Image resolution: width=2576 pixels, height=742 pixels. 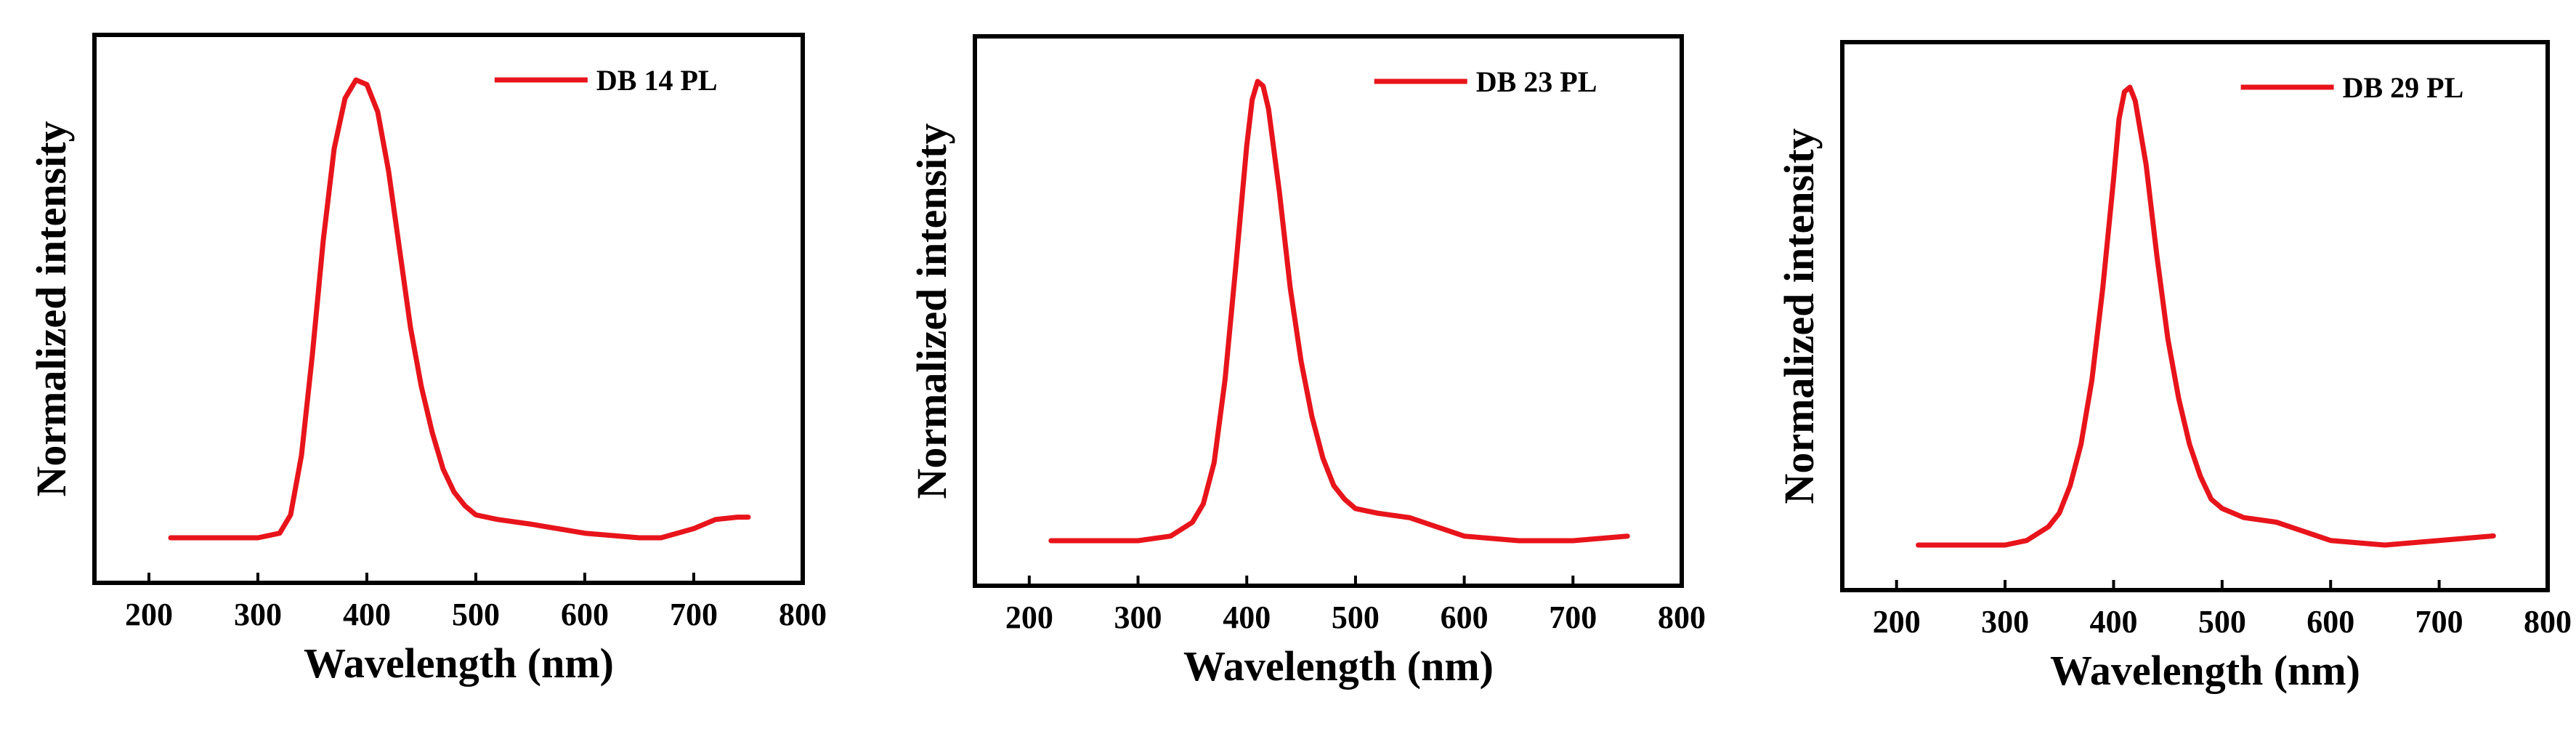 I want to click on legend-label: DB 29 PL, so click(x=2403, y=88).